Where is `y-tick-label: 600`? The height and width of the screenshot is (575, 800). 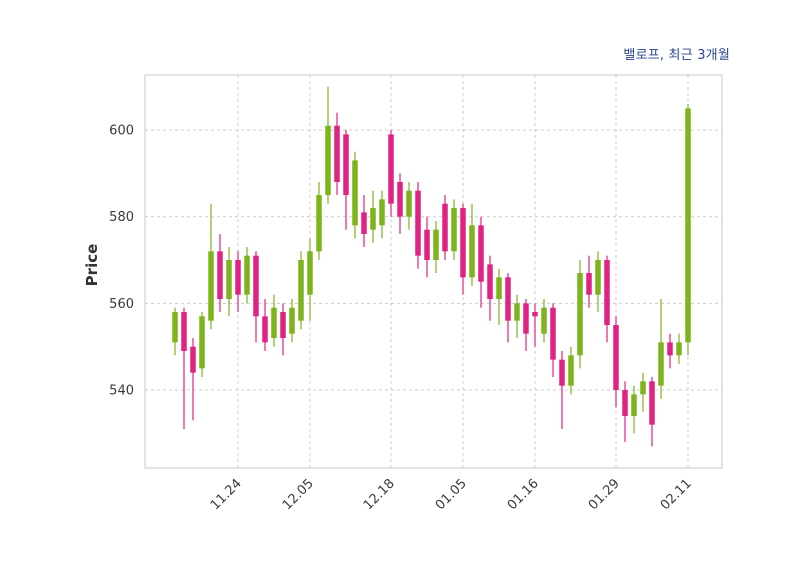 y-tick-label: 600 is located at coordinates (121, 131).